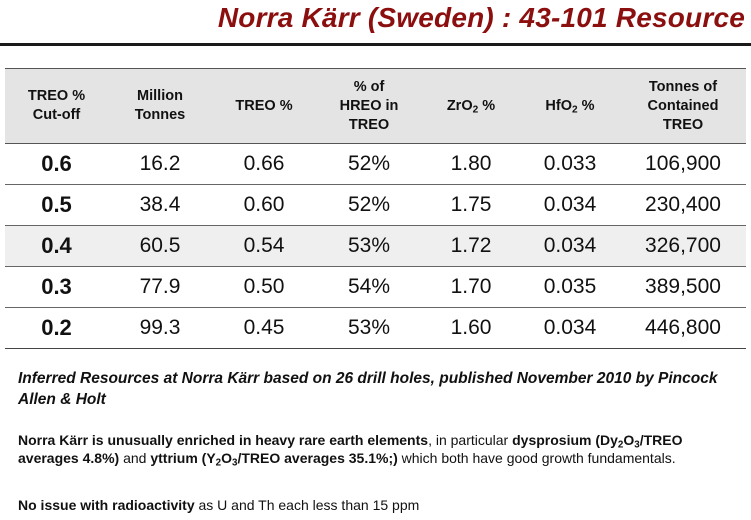  I want to click on cell-hfo2: 0.033, so click(570, 164).